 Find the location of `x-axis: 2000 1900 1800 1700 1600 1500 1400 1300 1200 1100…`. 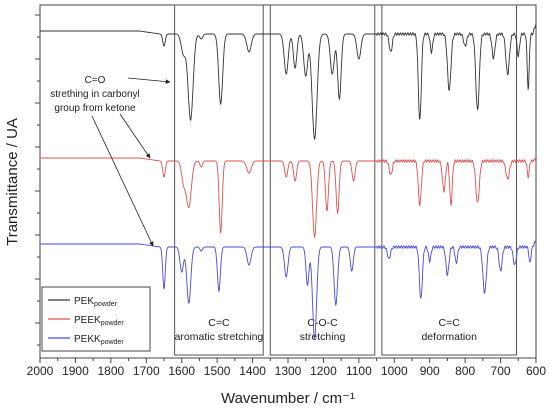

x-axis: 2000 1900 1800 1700 1600 1500 1400 1300 1200 1100… is located at coordinates (286, 368).